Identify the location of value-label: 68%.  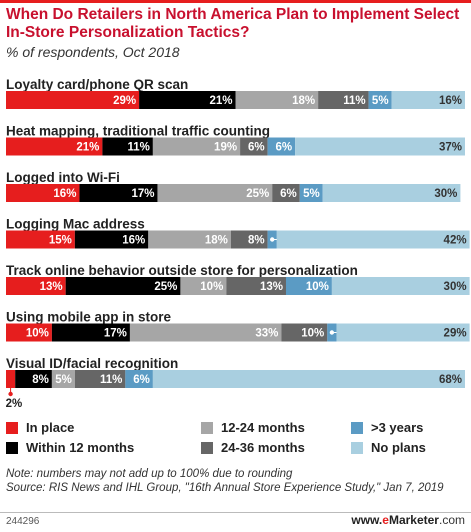
(450, 380).